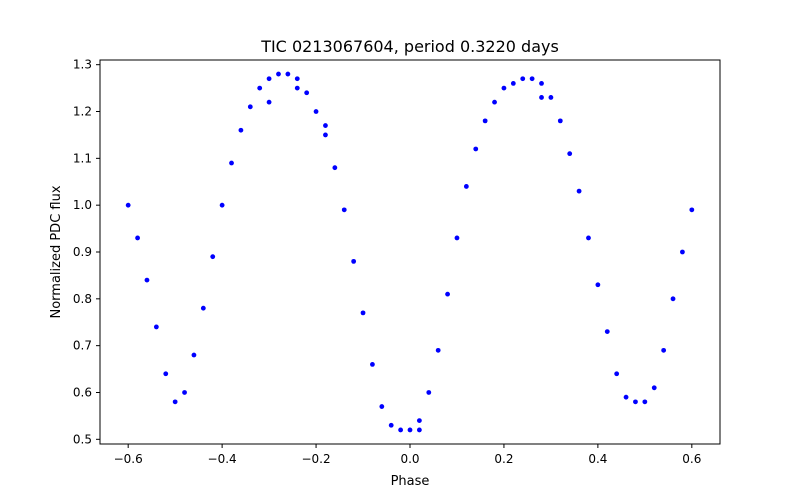 The image size is (800, 500). Describe the element at coordinates (597, 459) in the screenshot. I see `x-tick-label: 0.4` at that location.